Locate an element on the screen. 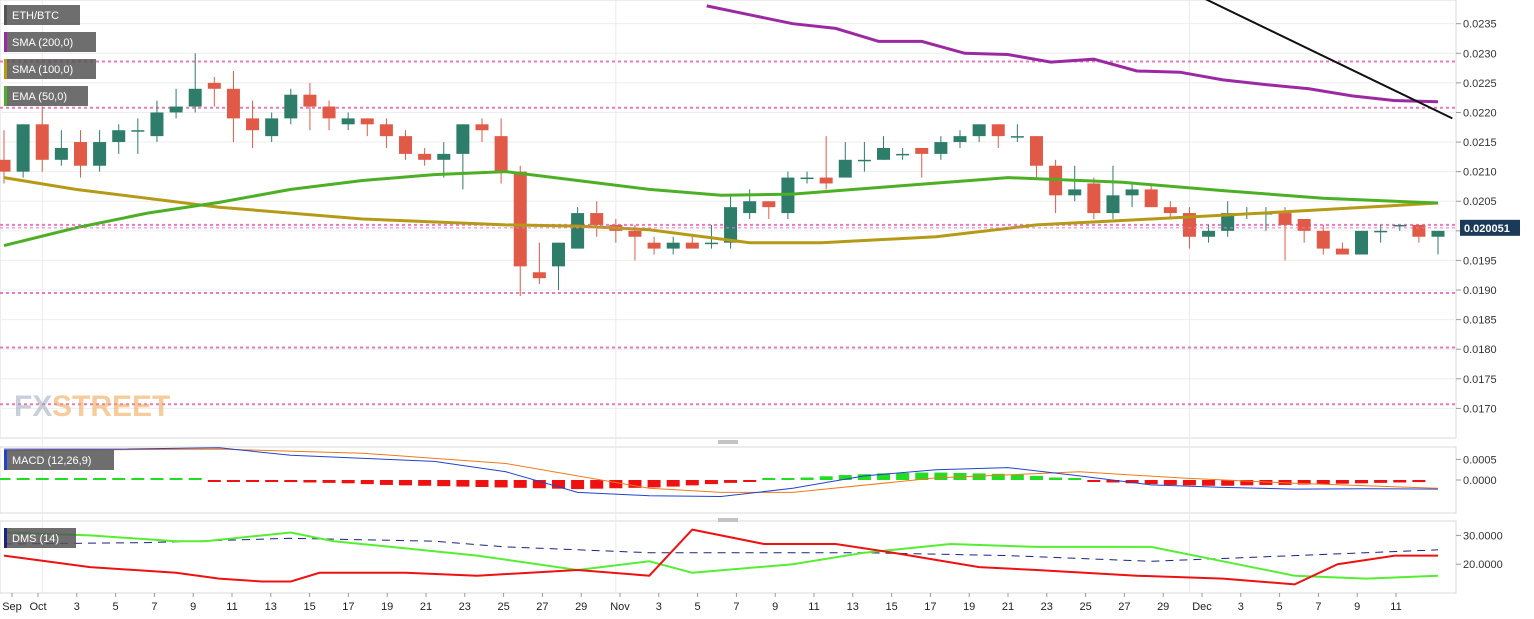 The width and height of the screenshot is (1534, 619). x-tick-label: 21 is located at coordinates (1008, 607).